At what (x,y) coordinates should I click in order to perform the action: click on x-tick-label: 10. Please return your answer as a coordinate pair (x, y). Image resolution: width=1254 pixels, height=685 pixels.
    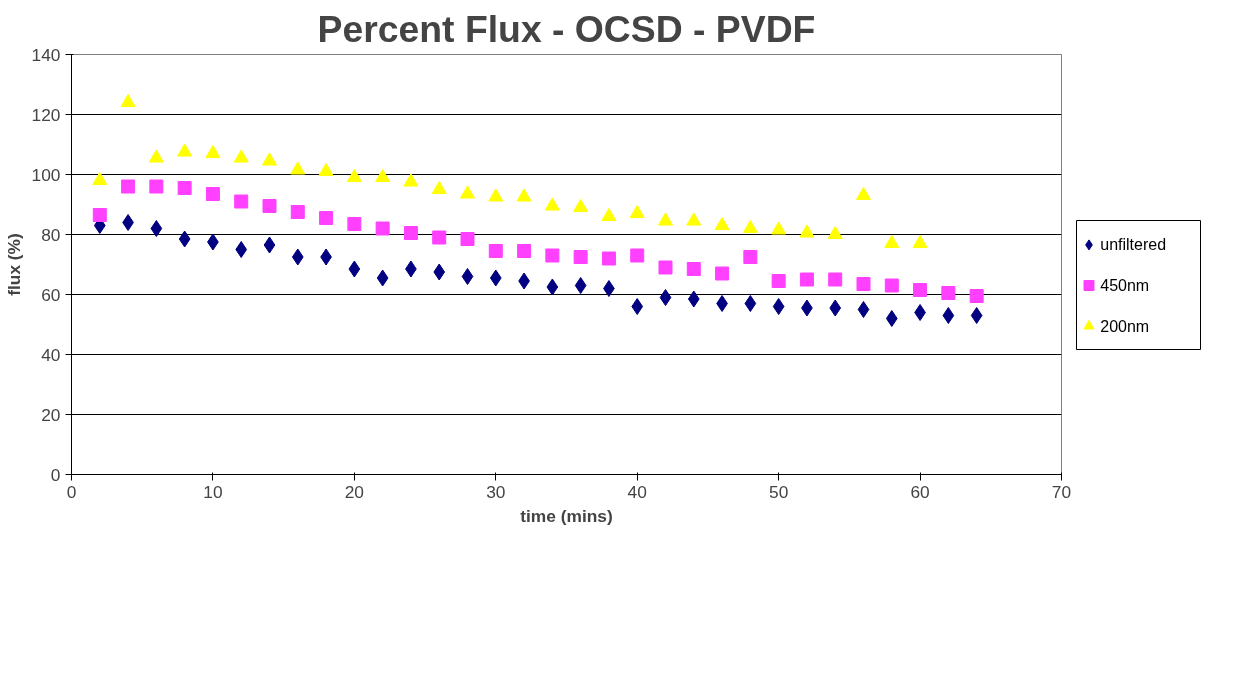
    Looking at the image, I should click on (213, 491).